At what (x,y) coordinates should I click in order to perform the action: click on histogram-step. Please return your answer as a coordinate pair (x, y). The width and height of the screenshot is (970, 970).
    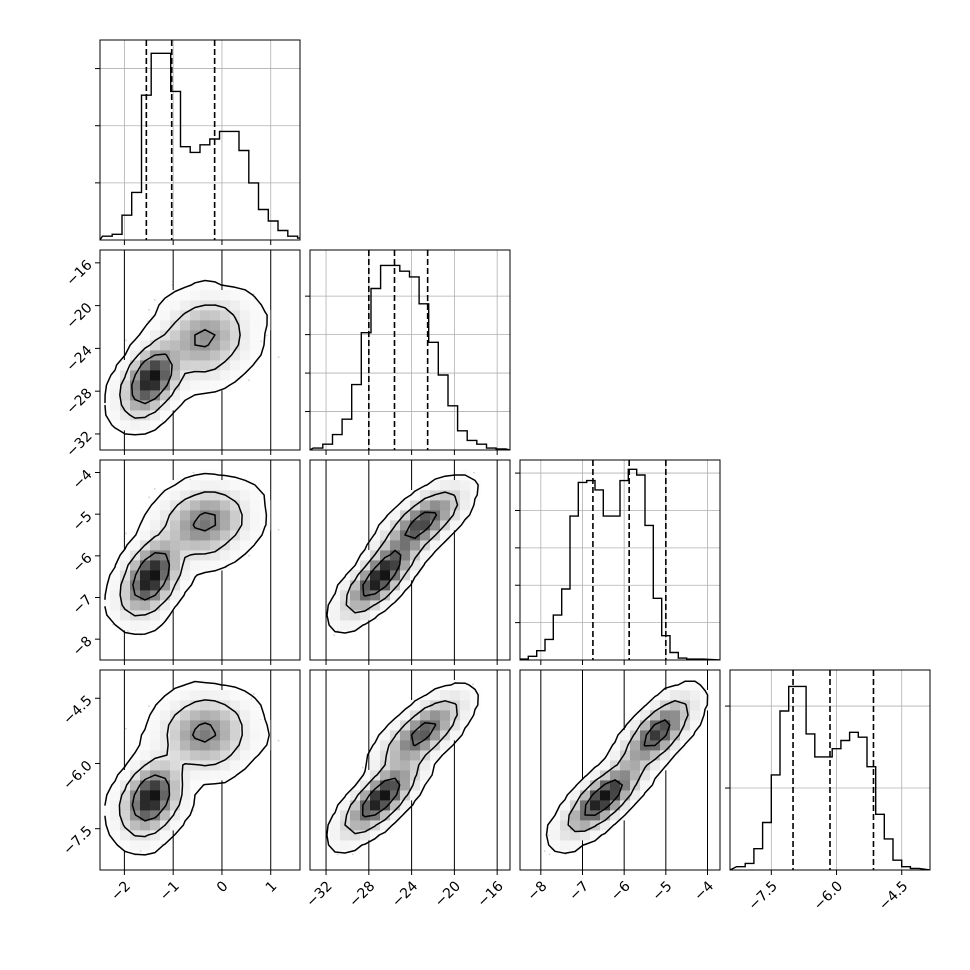
    Looking at the image, I should click on (410, 357).